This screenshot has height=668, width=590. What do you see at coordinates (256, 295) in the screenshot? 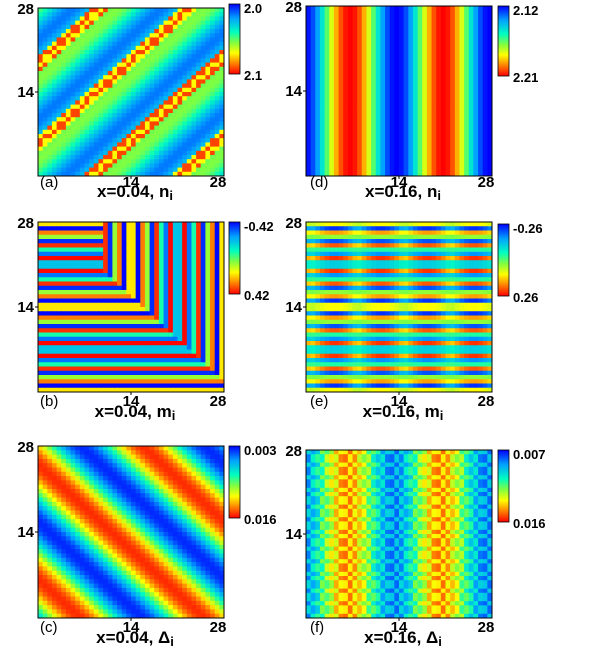
I see `colorbar-min-label: 0.42` at bounding box center [256, 295].